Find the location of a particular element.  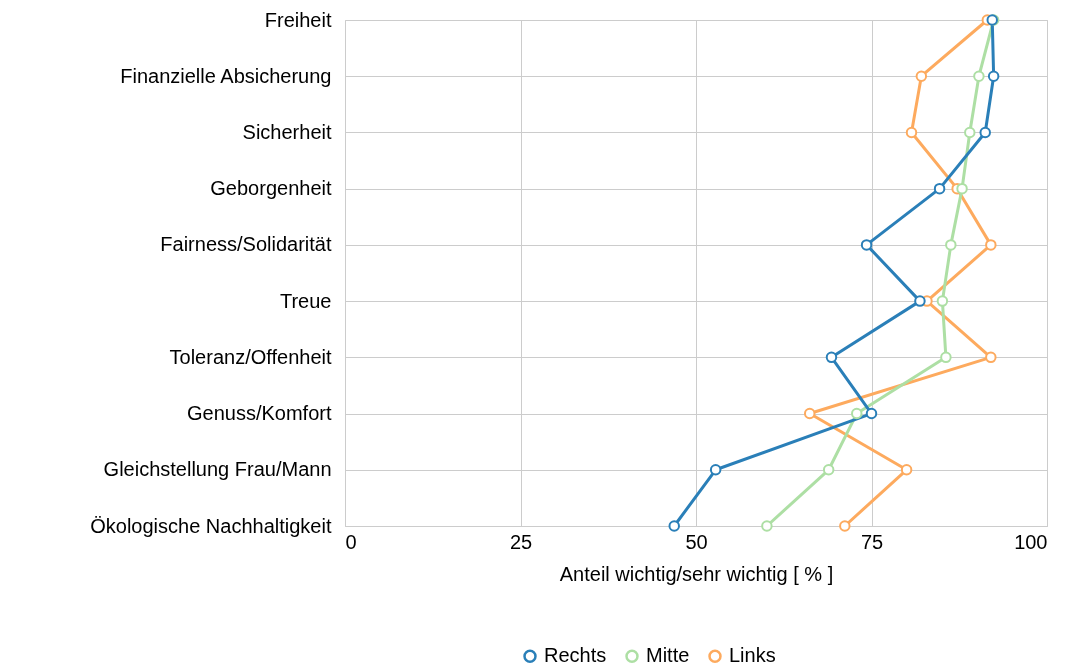

x-axis-title: Anteil wichtig/sehr wichtig [ % ] is located at coordinates (696, 573).